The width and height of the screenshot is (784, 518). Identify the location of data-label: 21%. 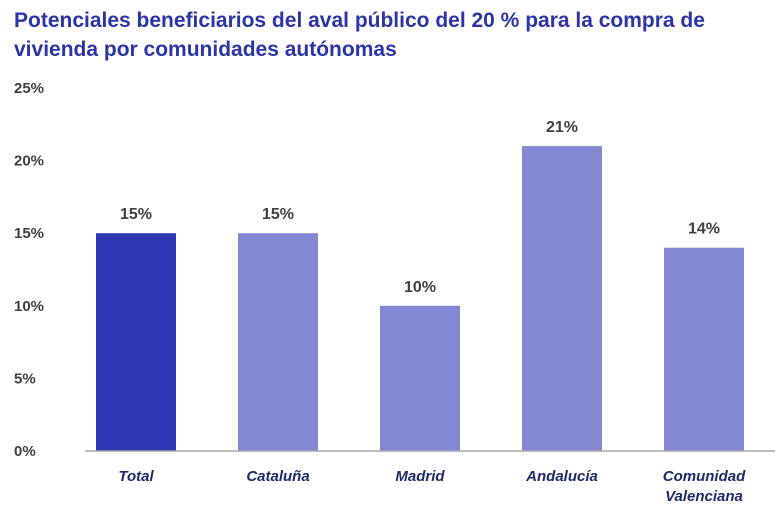
(562, 127).